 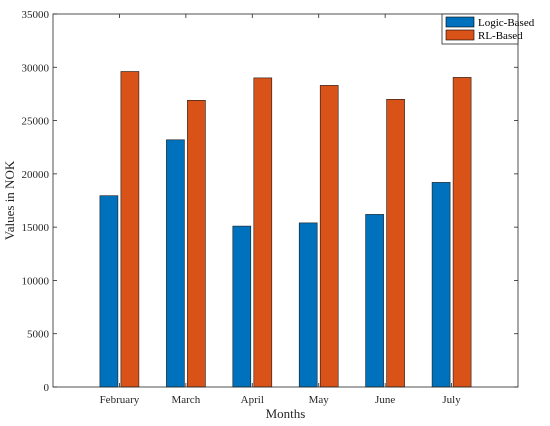 I want to click on bar-logic-based-may, so click(x=308, y=305).